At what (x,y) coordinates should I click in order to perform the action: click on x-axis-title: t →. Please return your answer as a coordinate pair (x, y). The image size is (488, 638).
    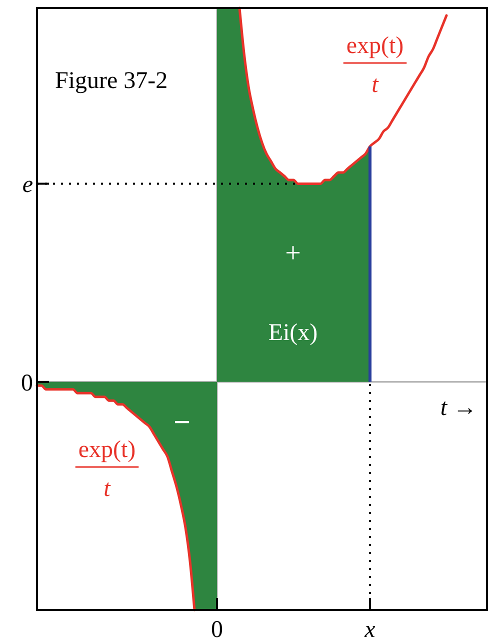
    Looking at the image, I should click on (458, 407).